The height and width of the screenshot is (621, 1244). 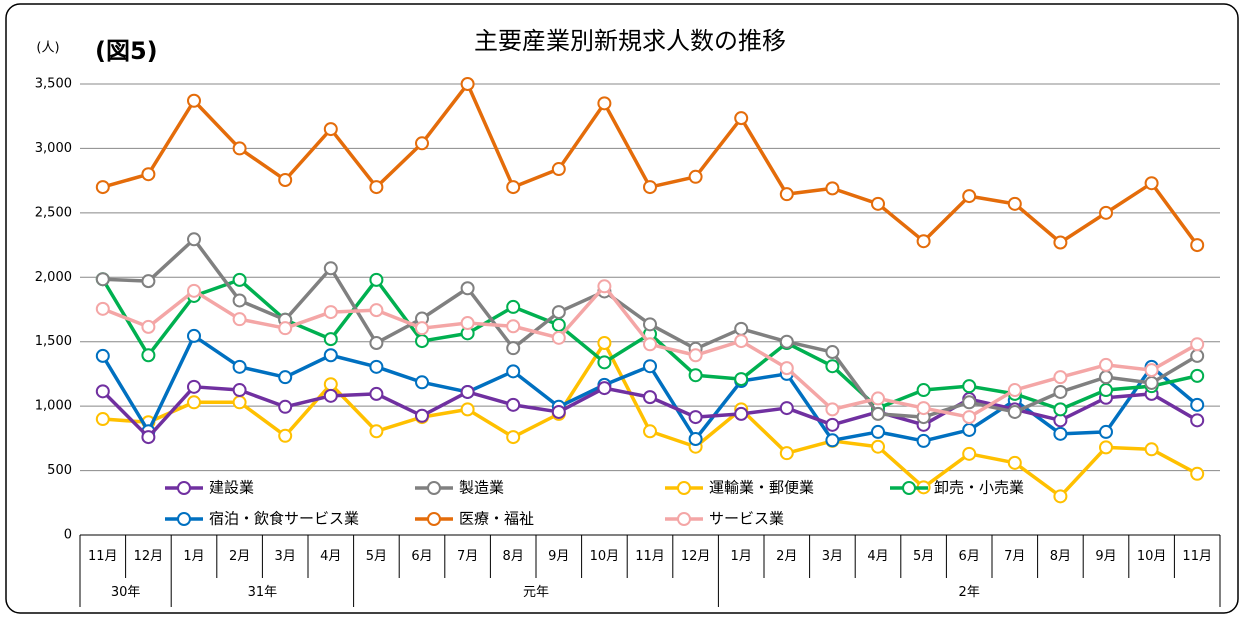 I want to click on chart-title: 主要産業別新規求人数の推移, so click(x=630, y=41).